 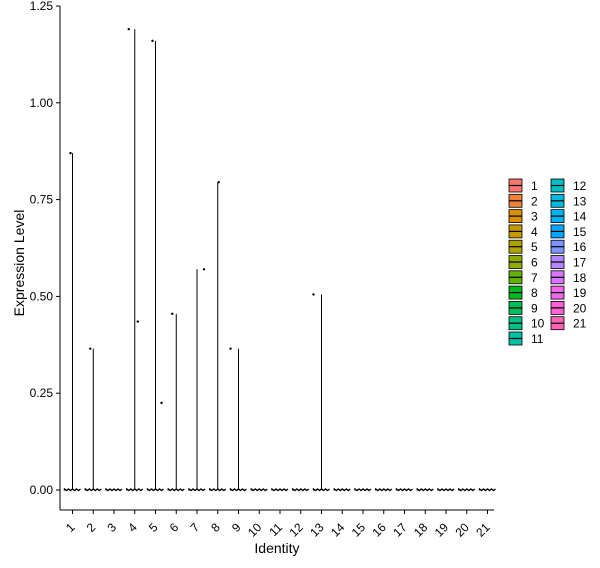 What do you see at coordinates (132, 527) in the screenshot?
I see `x-tick-label: 4` at bounding box center [132, 527].